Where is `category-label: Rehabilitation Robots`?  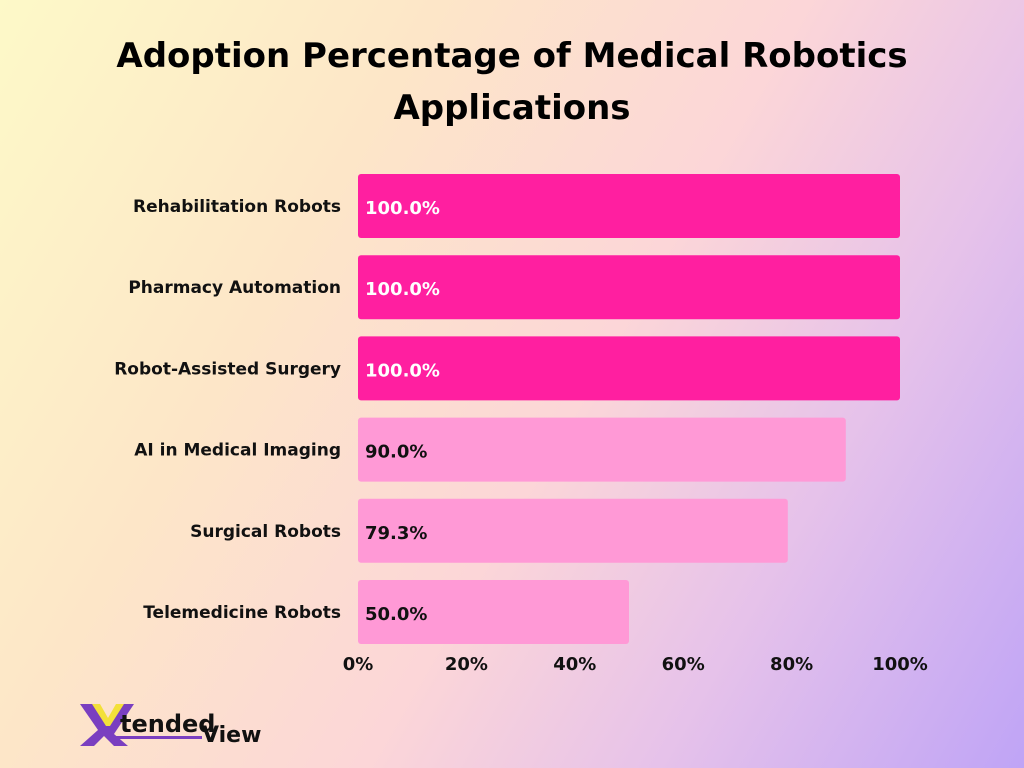 category-label: Rehabilitation Robots is located at coordinates (237, 207).